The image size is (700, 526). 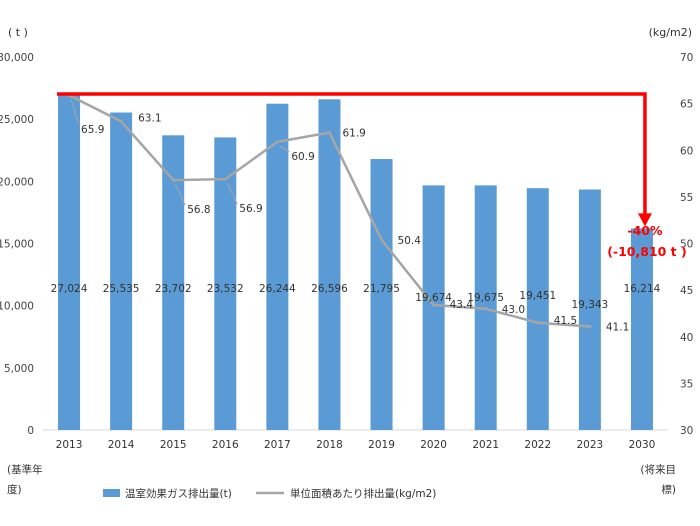 What do you see at coordinates (69, 445) in the screenshot?
I see `category-label: 2013` at bounding box center [69, 445].